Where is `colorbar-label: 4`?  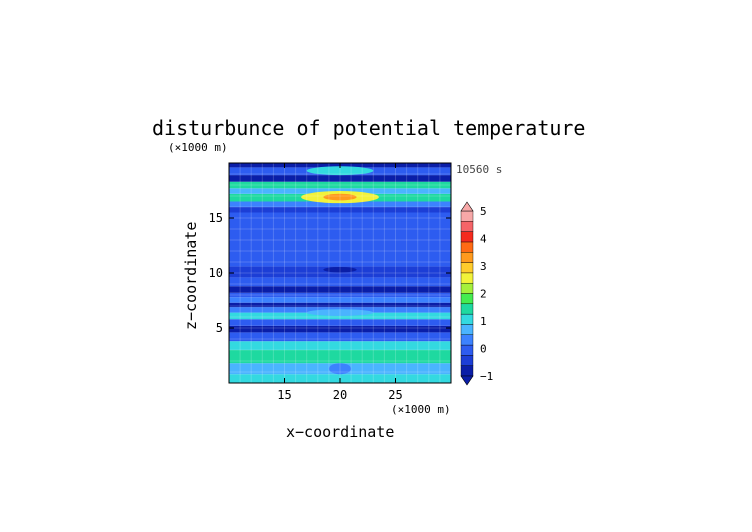 colorbar-label: 4 is located at coordinates (483, 239).